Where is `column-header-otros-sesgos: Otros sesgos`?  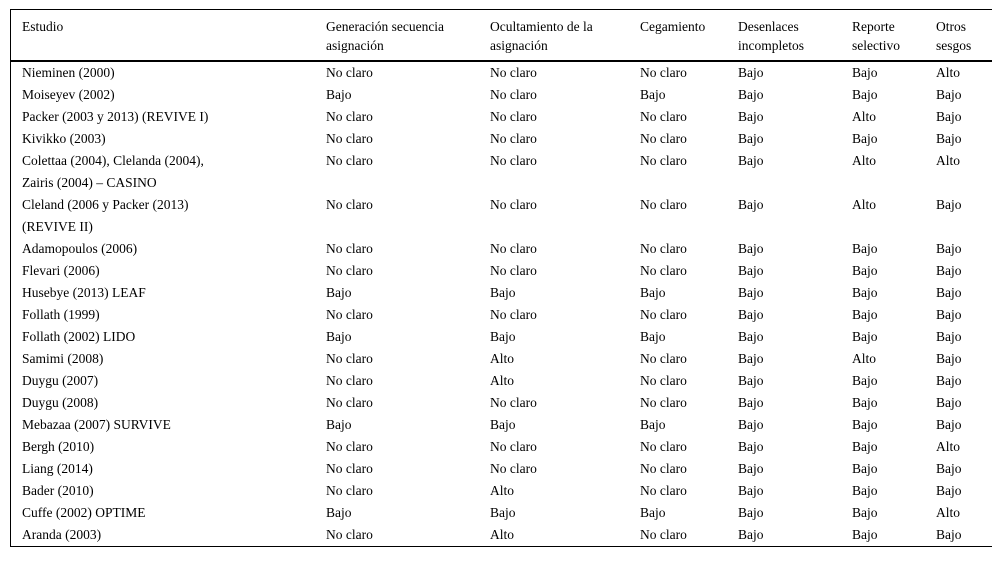
column-header-otros-sesgos: Otros sesgos is located at coordinates (964, 35).